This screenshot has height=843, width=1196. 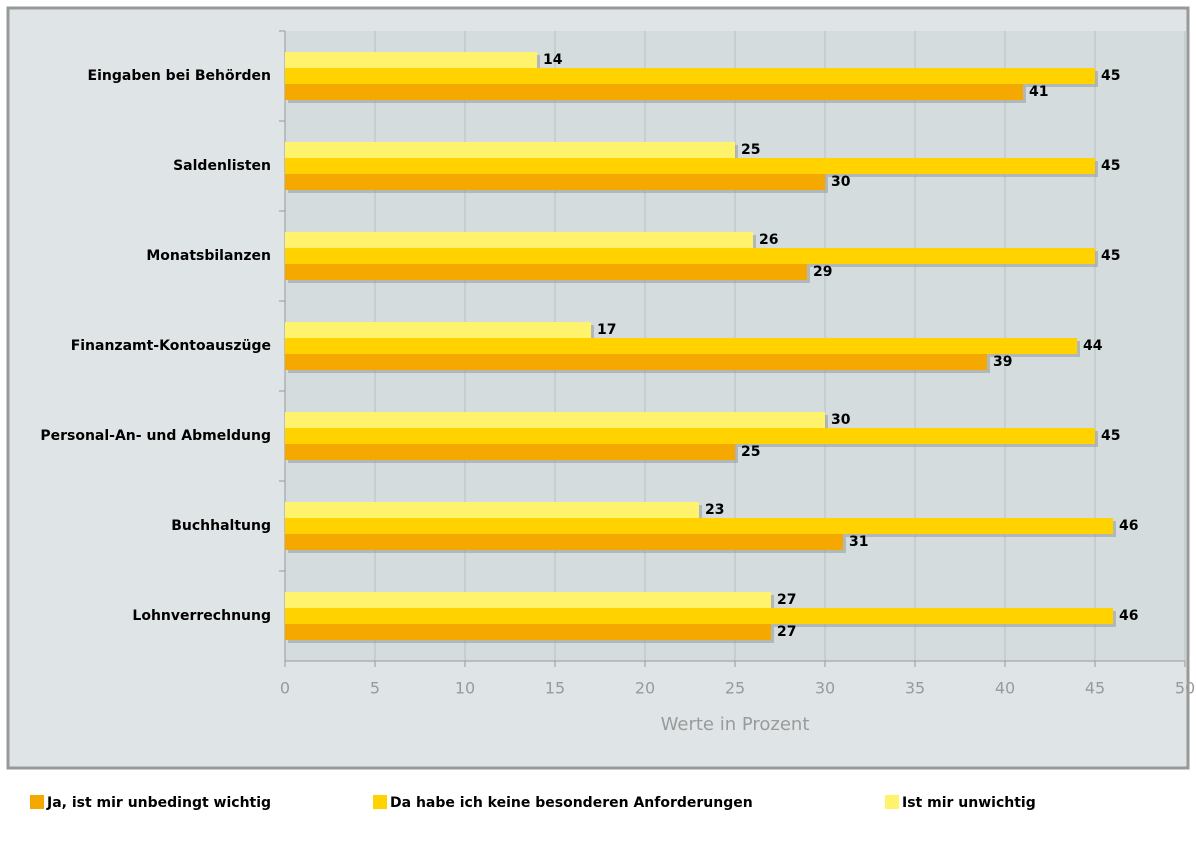 What do you see at coordinates (915, 688) in the screenshot?
I see `x-tick-label: 35` at bounding box center [915, 688].